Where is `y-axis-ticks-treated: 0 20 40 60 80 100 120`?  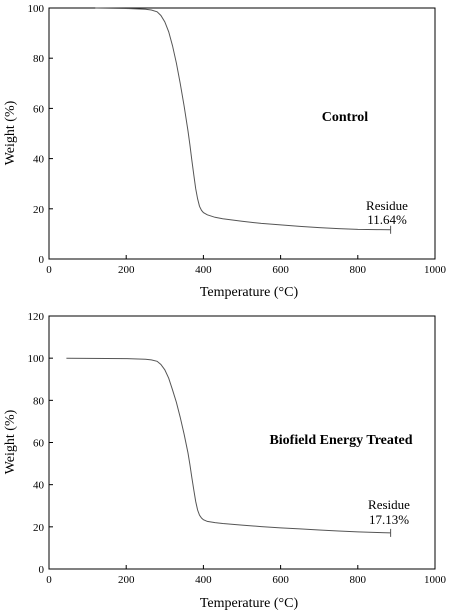
y-axis-ticks-treated: 0 20 40 60 80 100 120 is located at coordinates (40, 443).